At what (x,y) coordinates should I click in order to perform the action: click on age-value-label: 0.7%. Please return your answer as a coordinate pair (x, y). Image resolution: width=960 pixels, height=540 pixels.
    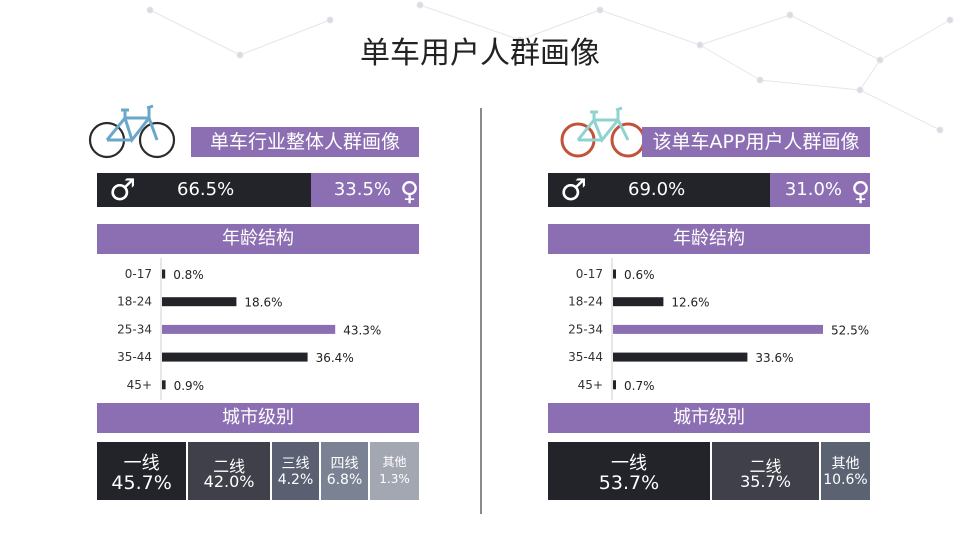
    Looking at the image, I should click on (639, 386).